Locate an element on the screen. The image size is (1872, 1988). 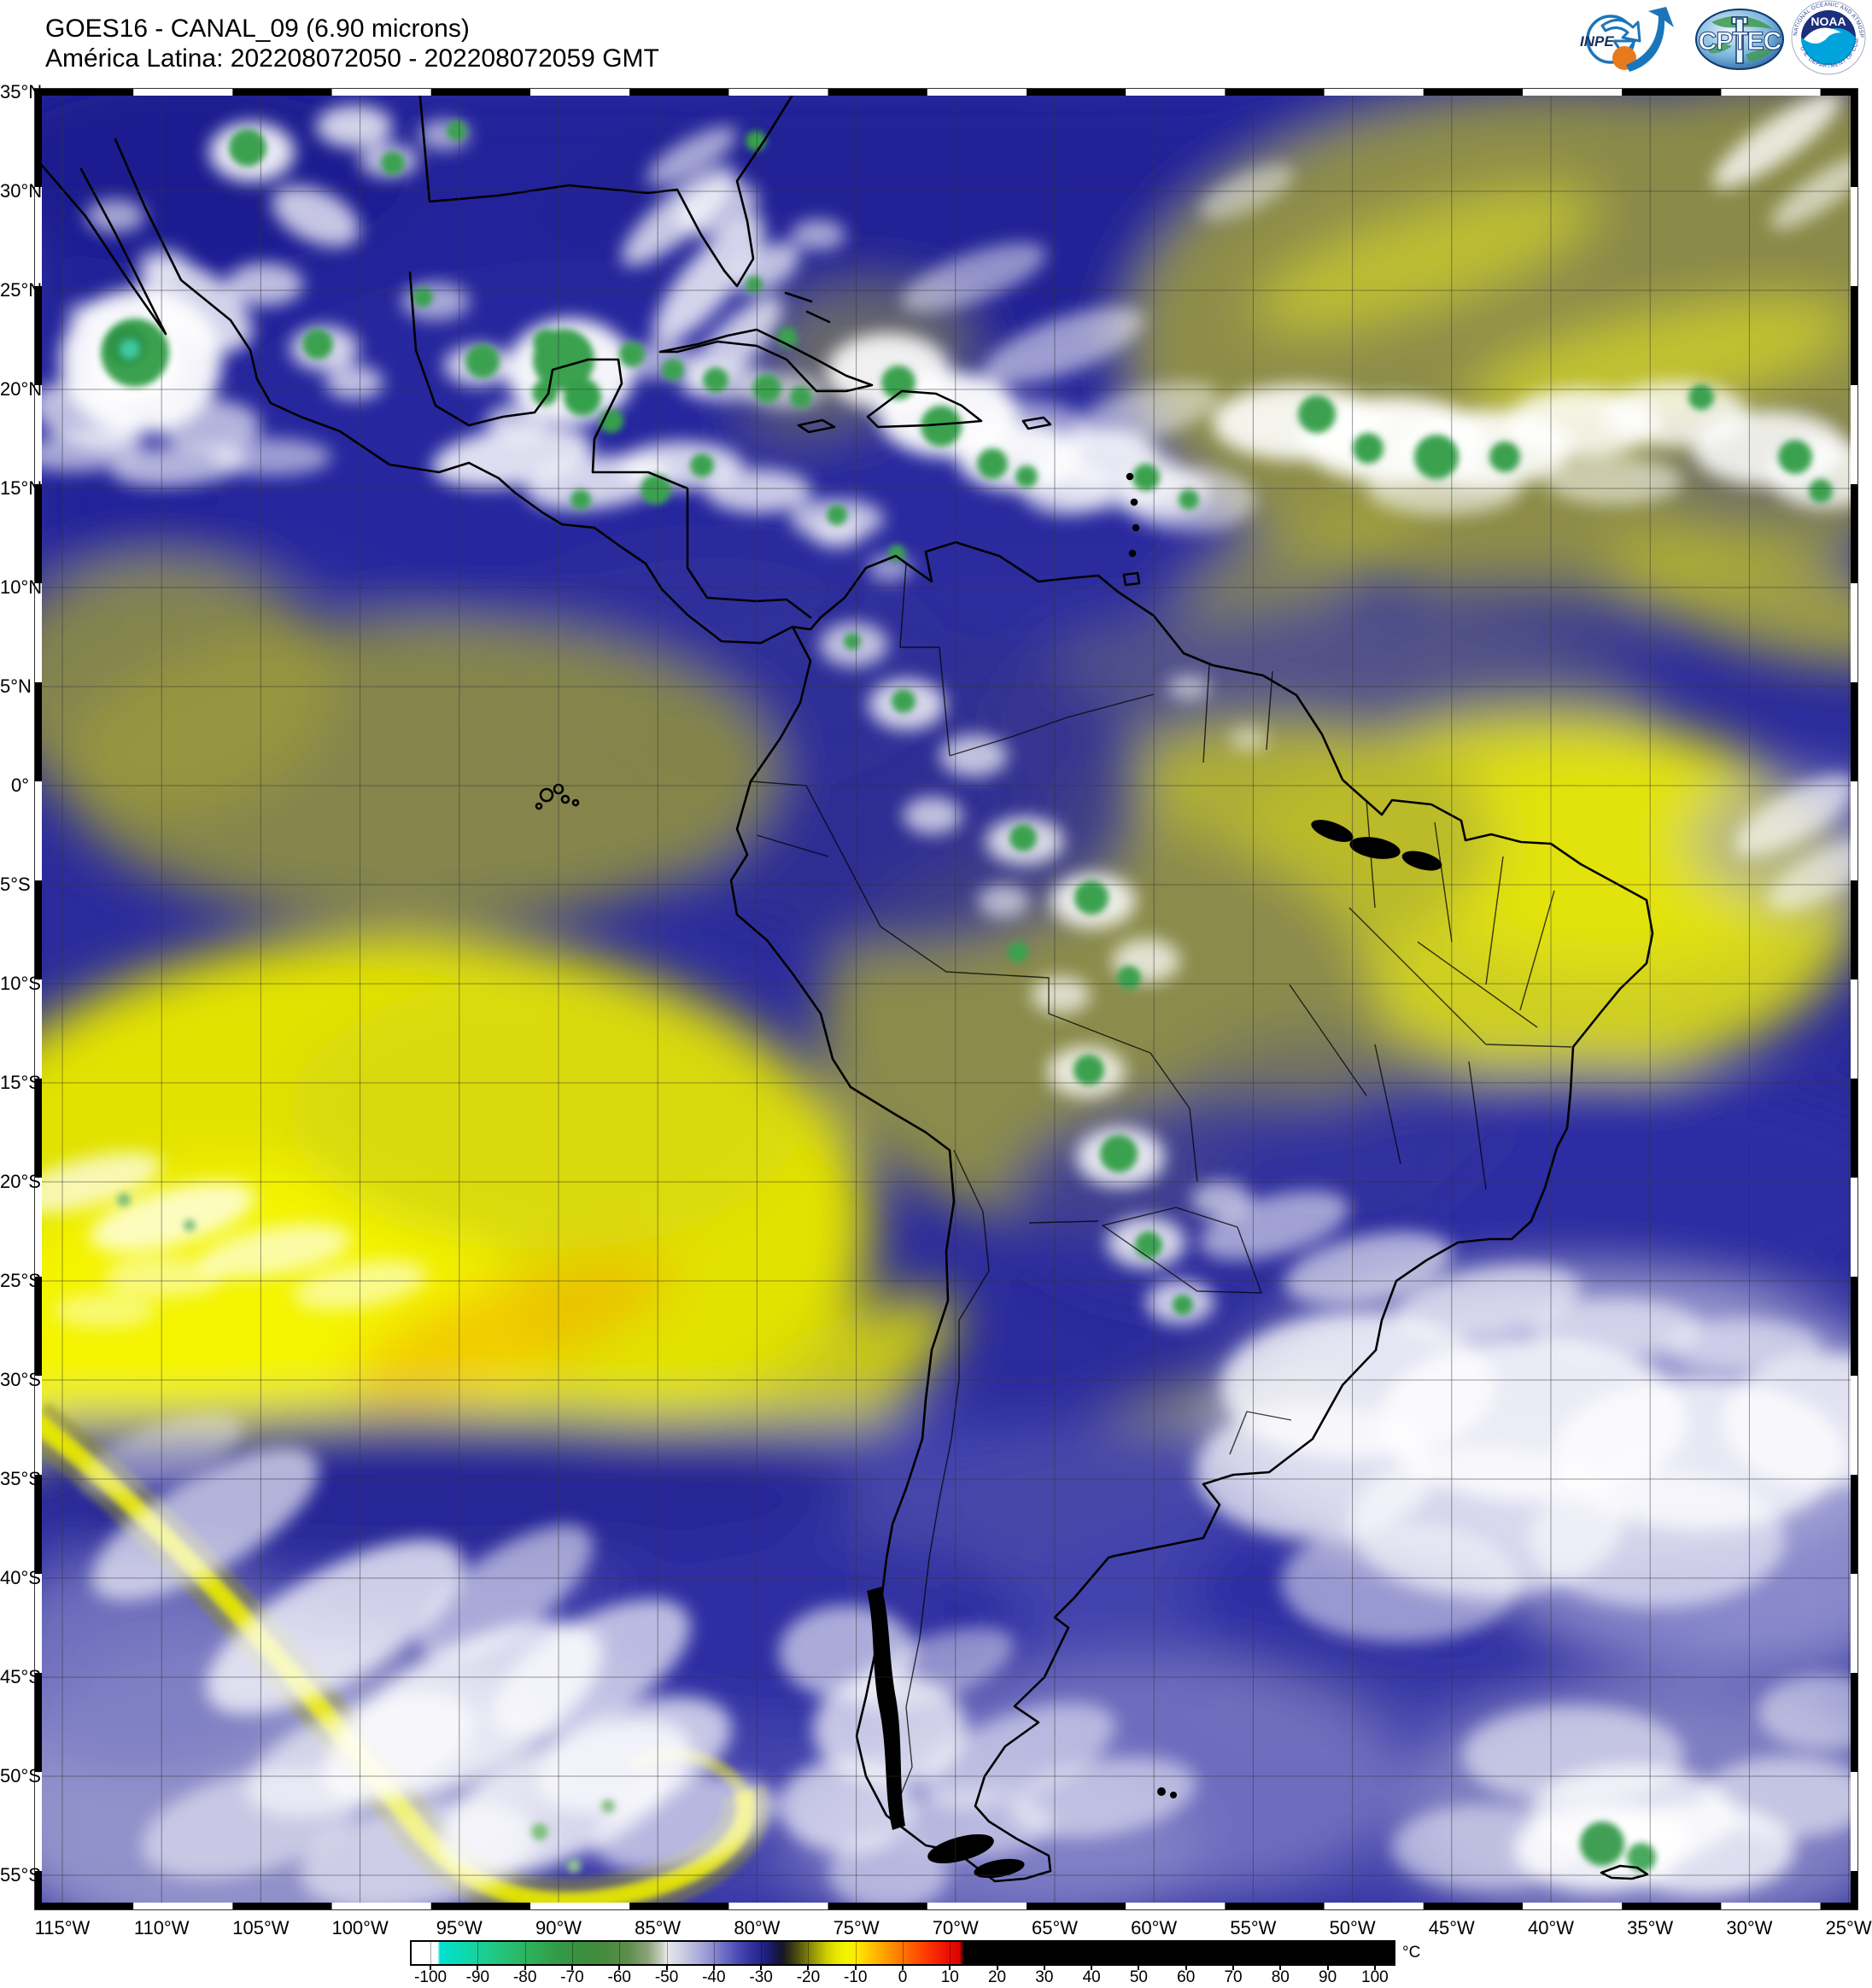
cptec-logo: CPTEC is located at coordinates (1739, 39).